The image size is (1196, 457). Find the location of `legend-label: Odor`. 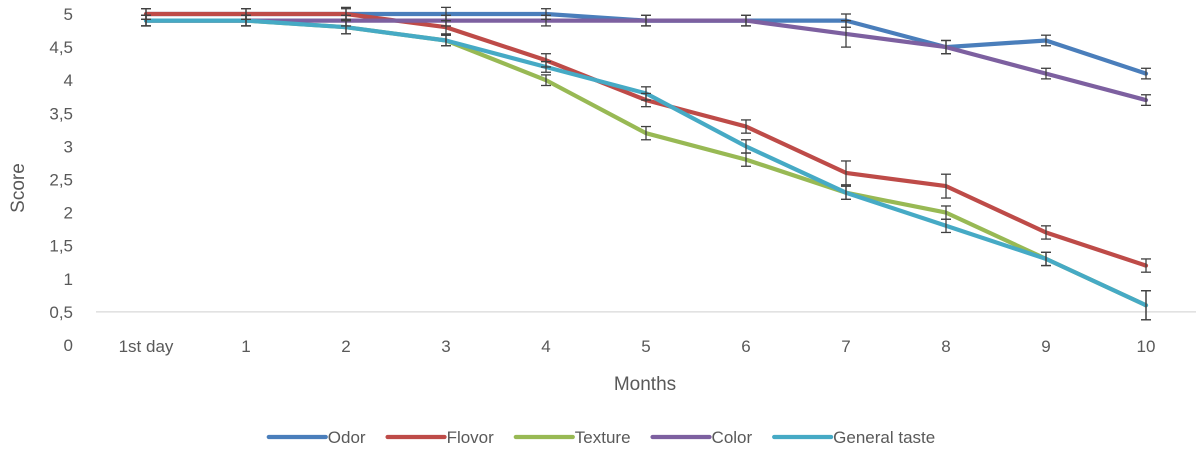

legend-label: Odor is located at coordinates (347, 437).